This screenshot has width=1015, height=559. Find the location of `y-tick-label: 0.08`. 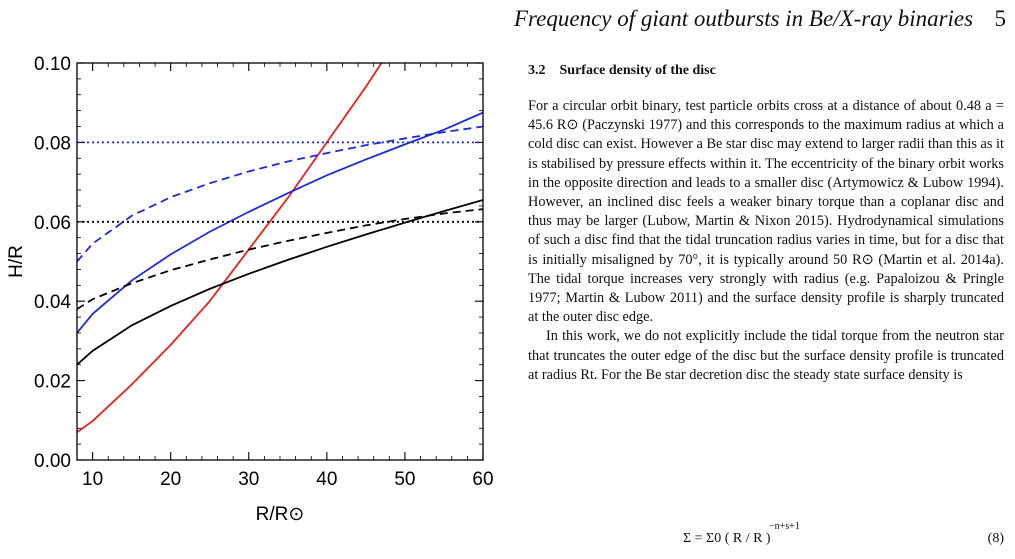

y-tick-label: 0.08 is located at coordinates (52, 143).